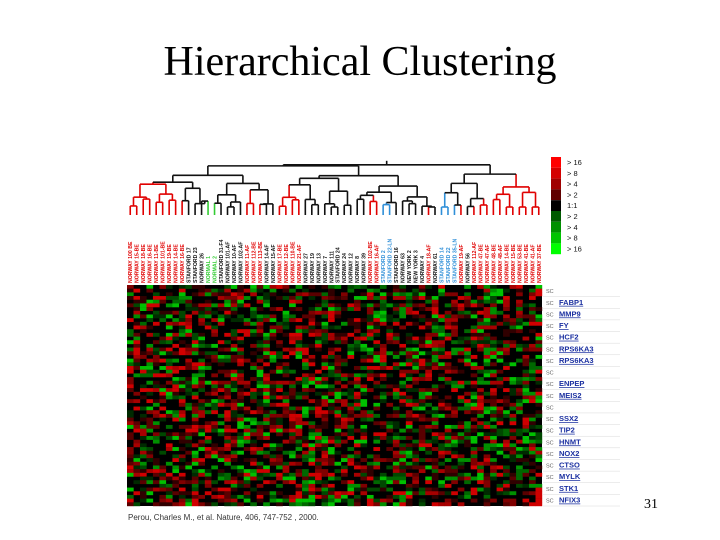 This screenshot has height=540, width=720. What do you see at coordinates (391, 260) in the screenshot?
I see `sample-label: STANFORD 22-LN` at bounding box center [391, 260].